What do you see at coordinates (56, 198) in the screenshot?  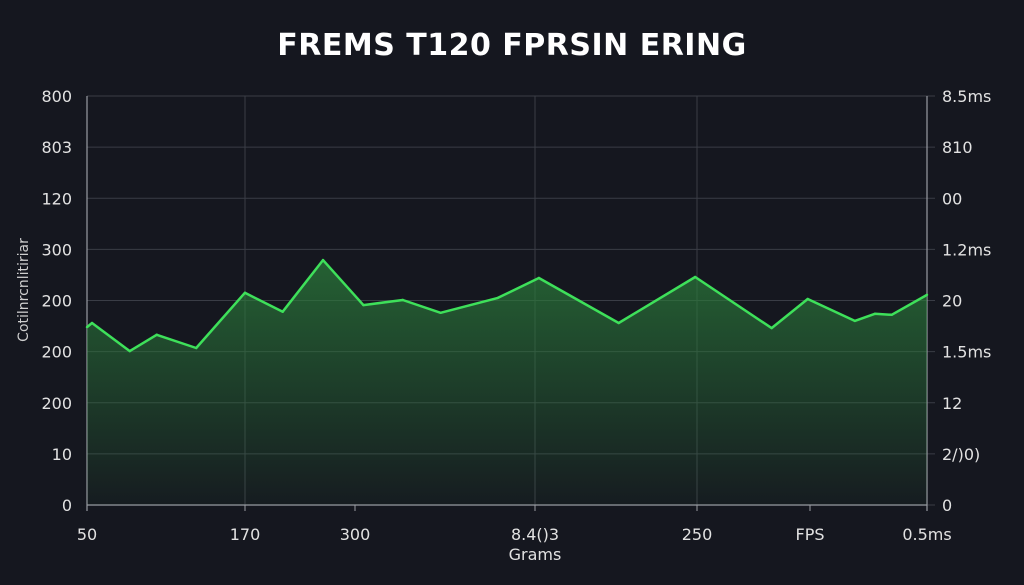 I see `left-tick-label: 120` at bounding box center [56, 198].